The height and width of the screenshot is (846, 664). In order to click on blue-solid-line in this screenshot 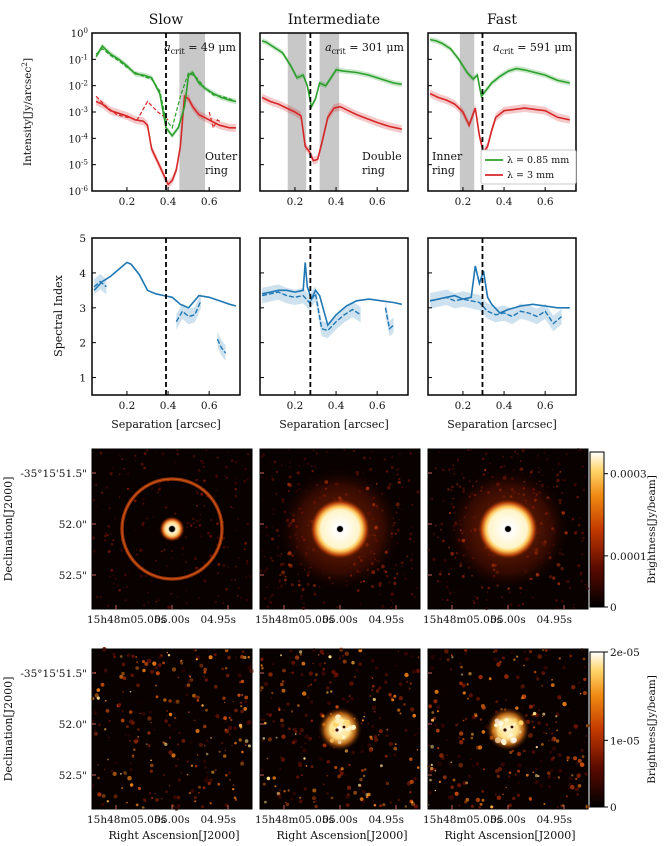, I will do `click(499, 289)`.